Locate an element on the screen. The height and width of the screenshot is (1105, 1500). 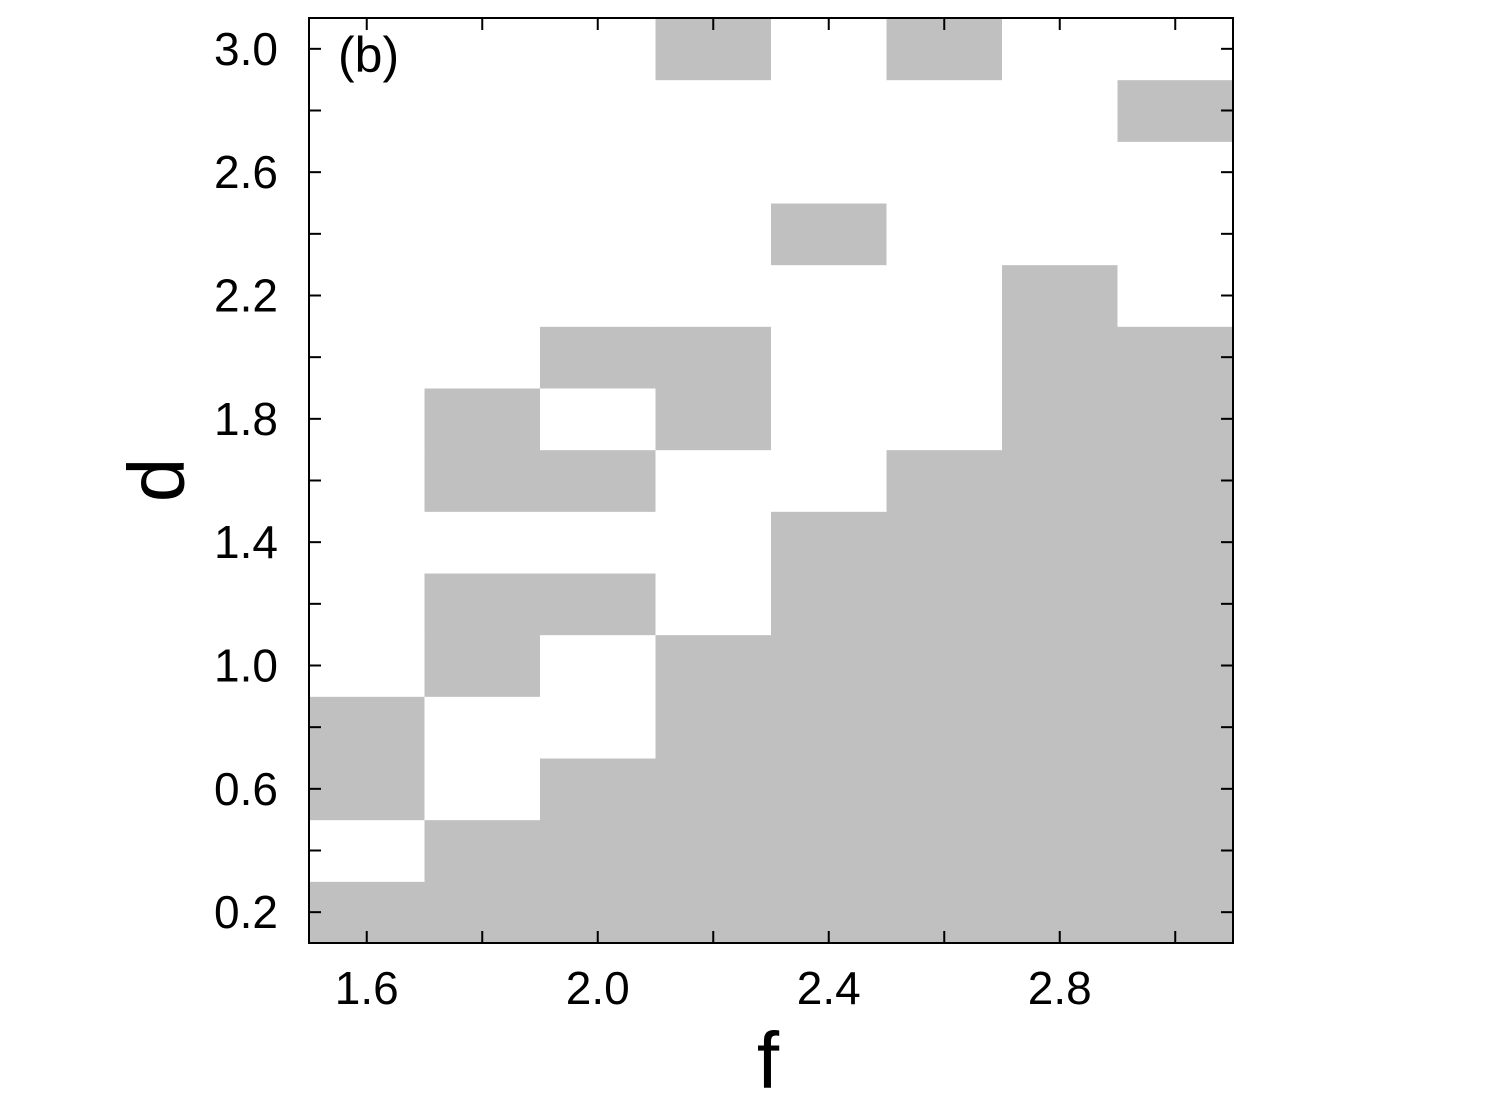
y-tick-label: 1.4 is located at coordinates (246, 542).